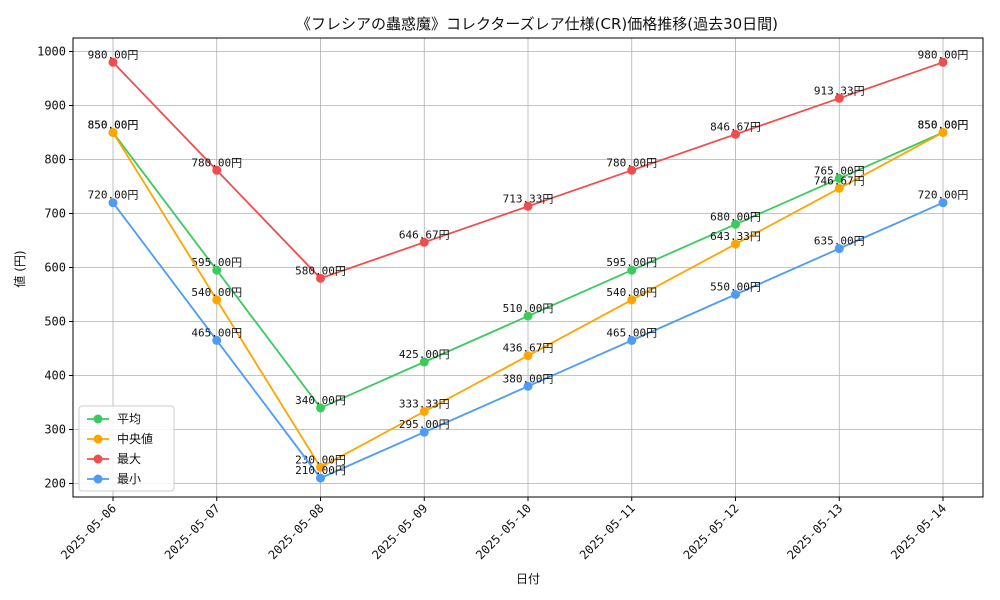  I want to click on legend-label: 最大, so click(129, 459).